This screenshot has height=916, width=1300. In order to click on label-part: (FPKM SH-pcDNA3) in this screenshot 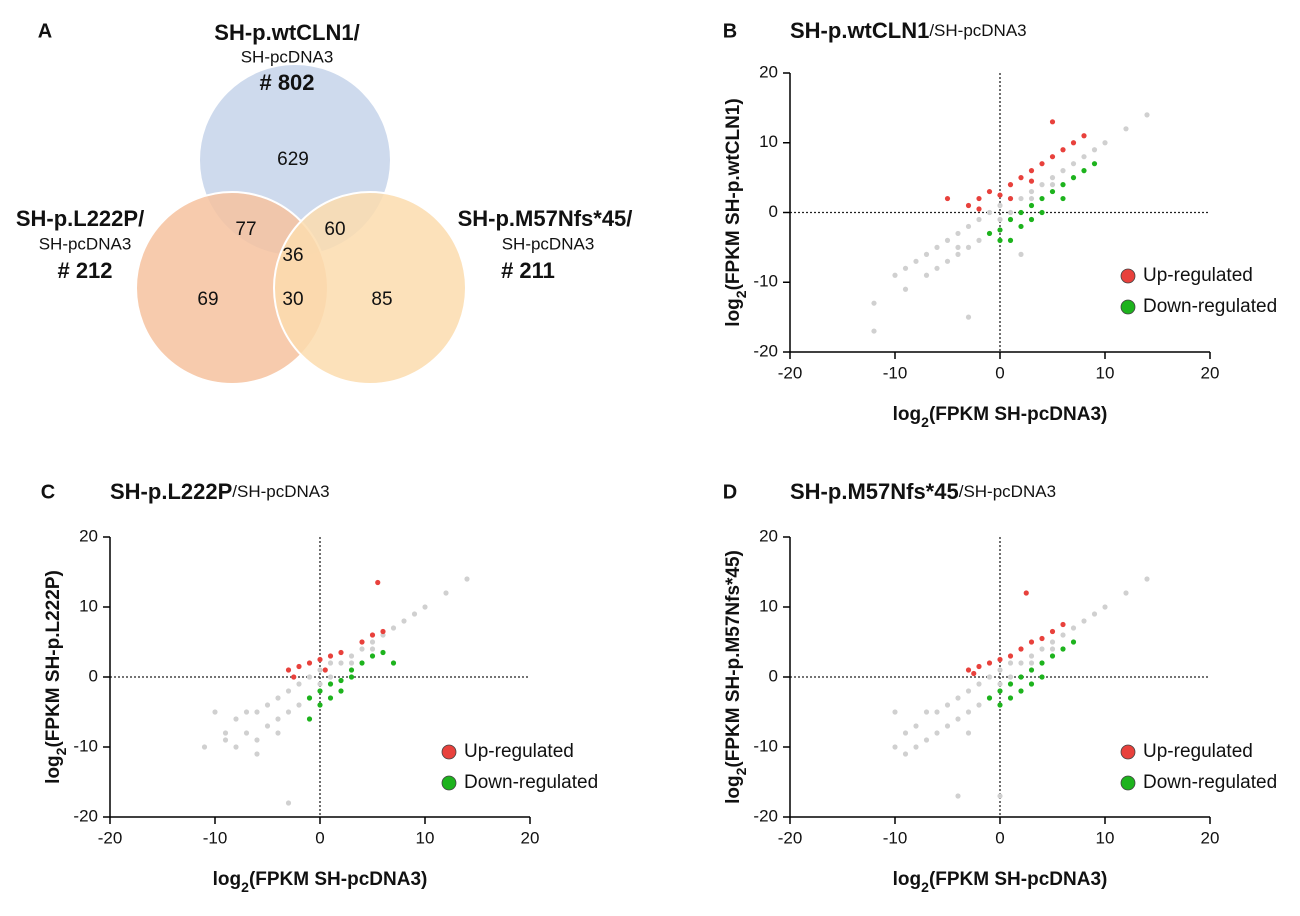, I will do `click(338, 879)`.